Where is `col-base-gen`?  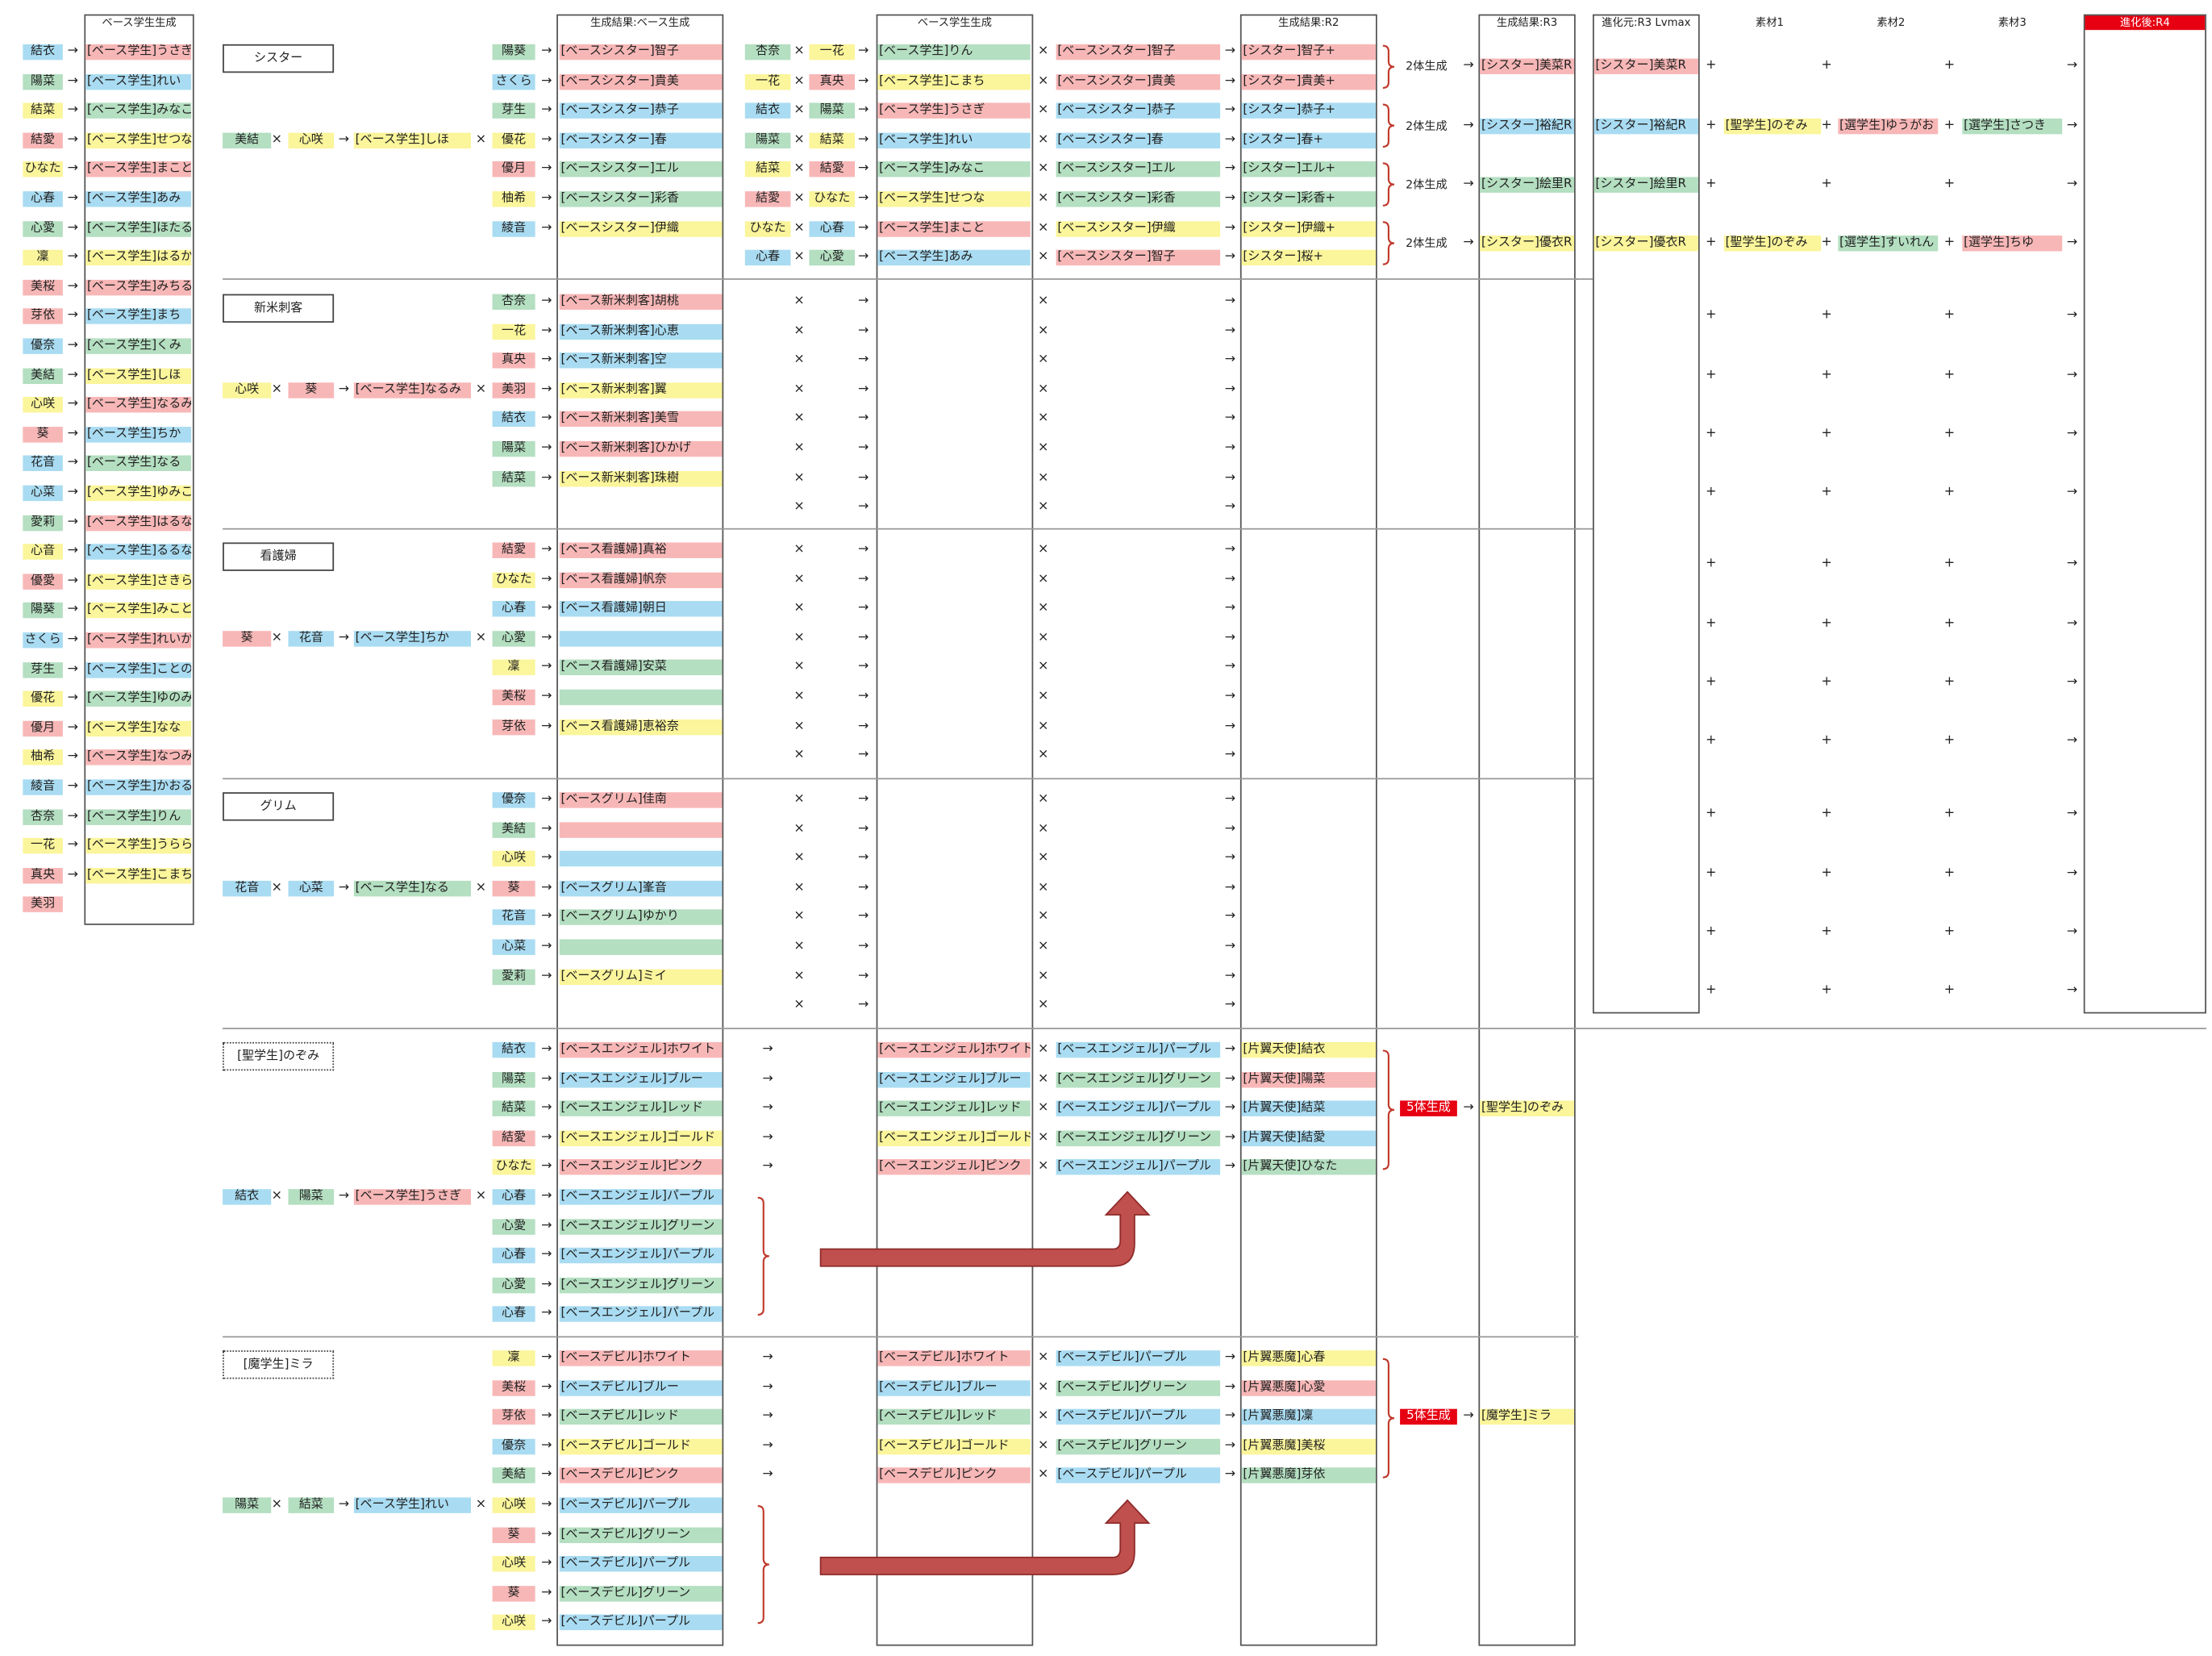
col-base-gen is located at coordinates (139, 470).